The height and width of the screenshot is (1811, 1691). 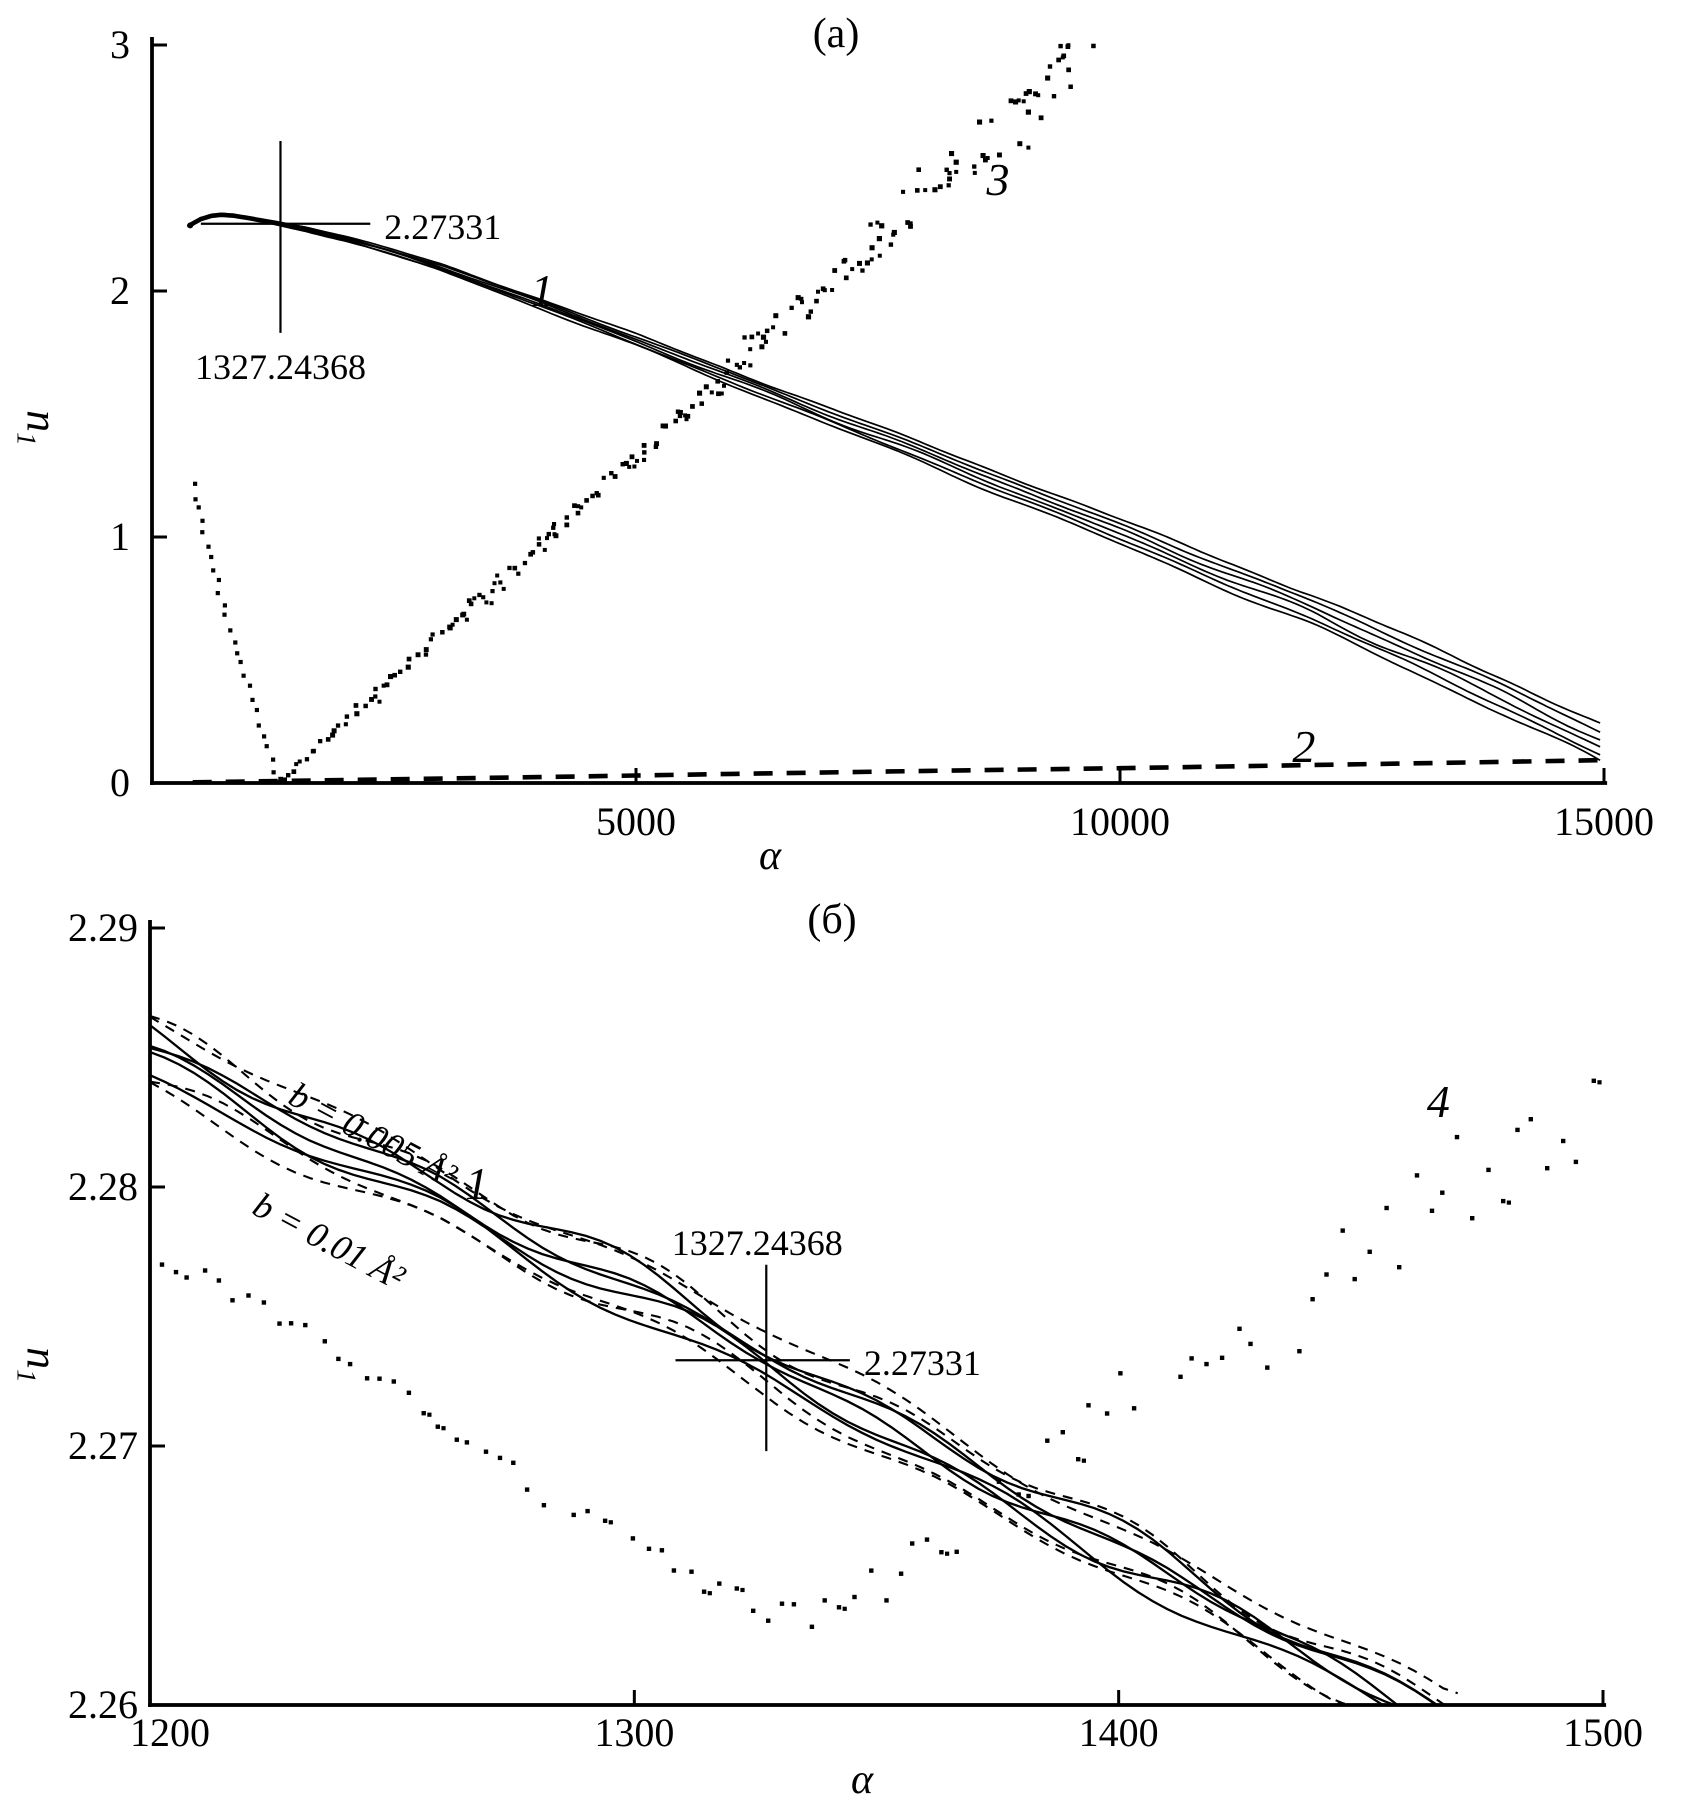 I want to click on panel-a-xtick-label: 5000, so click(x=636, y=821).